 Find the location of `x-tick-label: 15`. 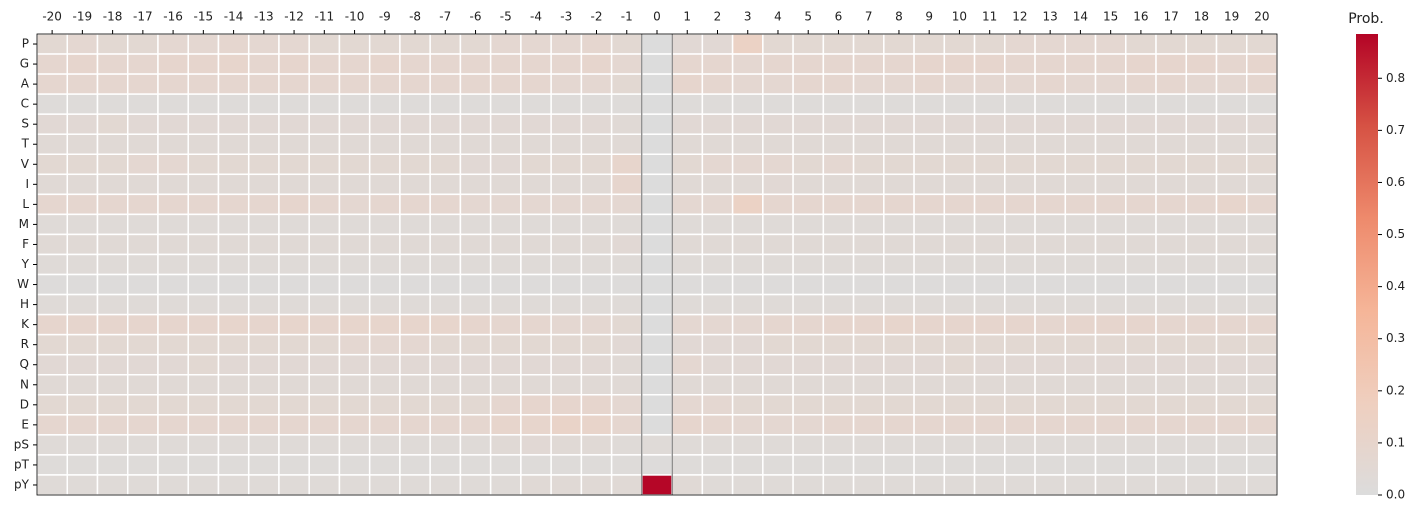

x-tick-label: 15 is located at coordinates (1110, 17).